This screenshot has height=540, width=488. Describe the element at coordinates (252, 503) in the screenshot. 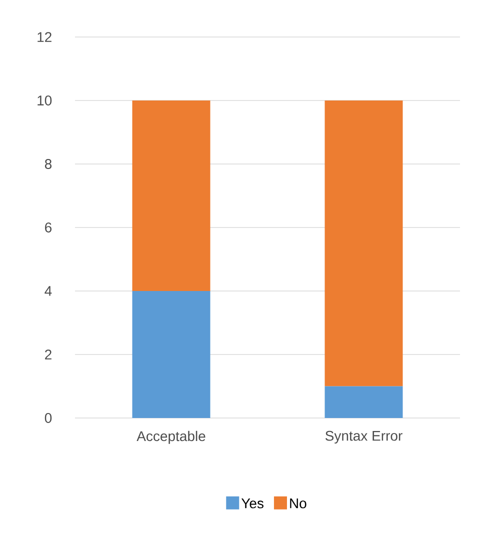

I see `legend-label: Yes` at that location.